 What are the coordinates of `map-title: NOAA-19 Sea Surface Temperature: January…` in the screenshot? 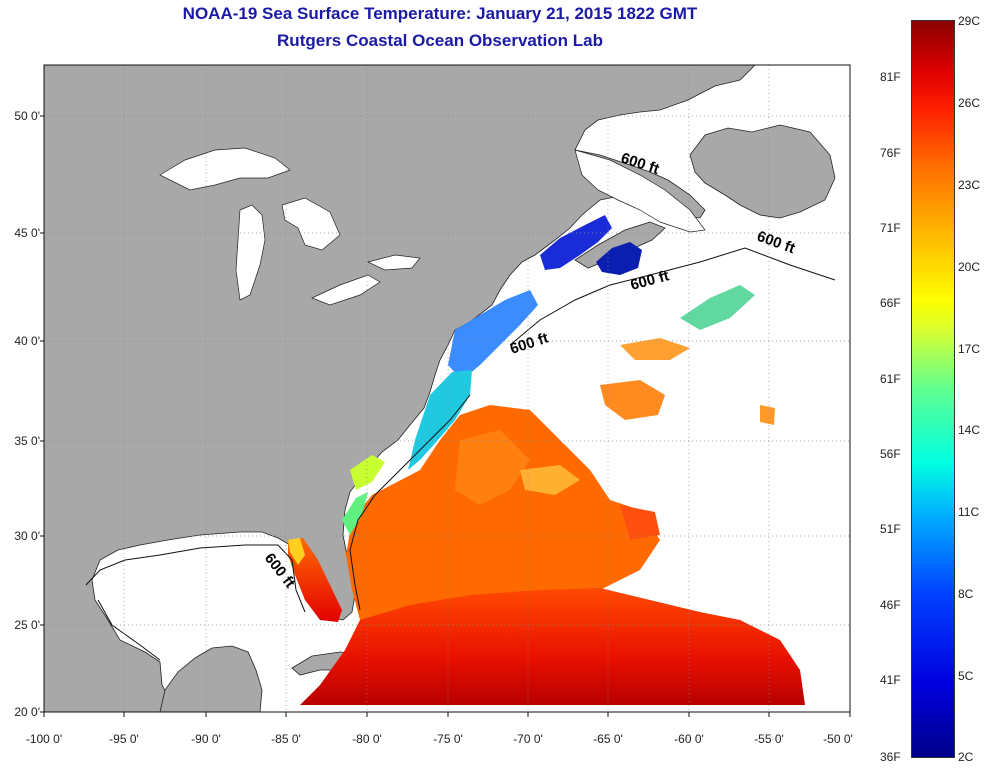 It's located at (440, 13).